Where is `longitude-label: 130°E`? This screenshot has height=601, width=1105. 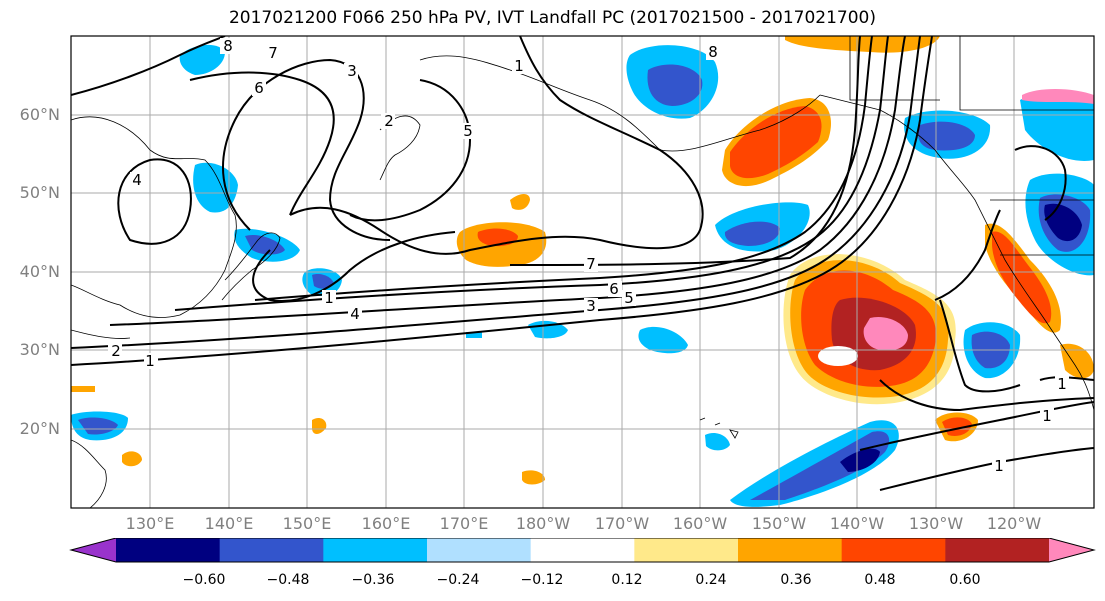
longitude-label: 130°E is located at coordinates (150, 523).